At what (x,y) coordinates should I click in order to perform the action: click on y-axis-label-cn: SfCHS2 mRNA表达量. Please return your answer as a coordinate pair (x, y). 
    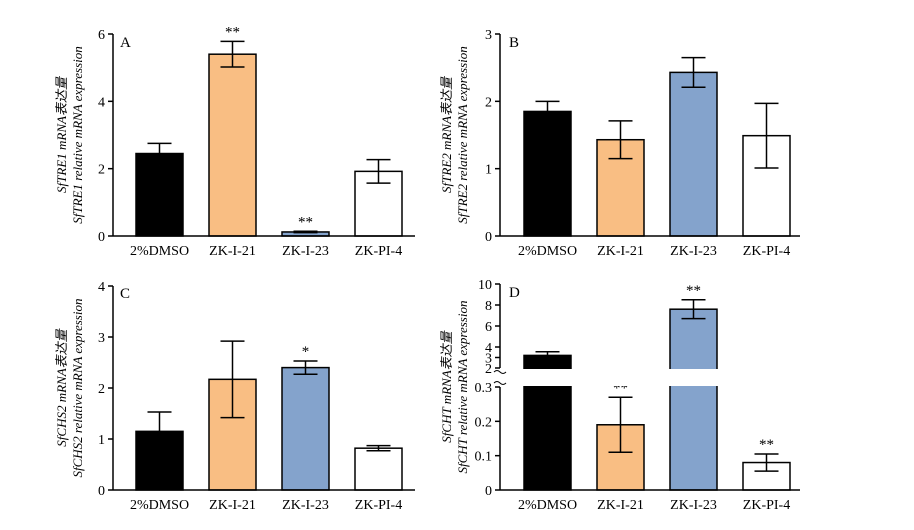
    Looking at the image, I should click on (61, 386).